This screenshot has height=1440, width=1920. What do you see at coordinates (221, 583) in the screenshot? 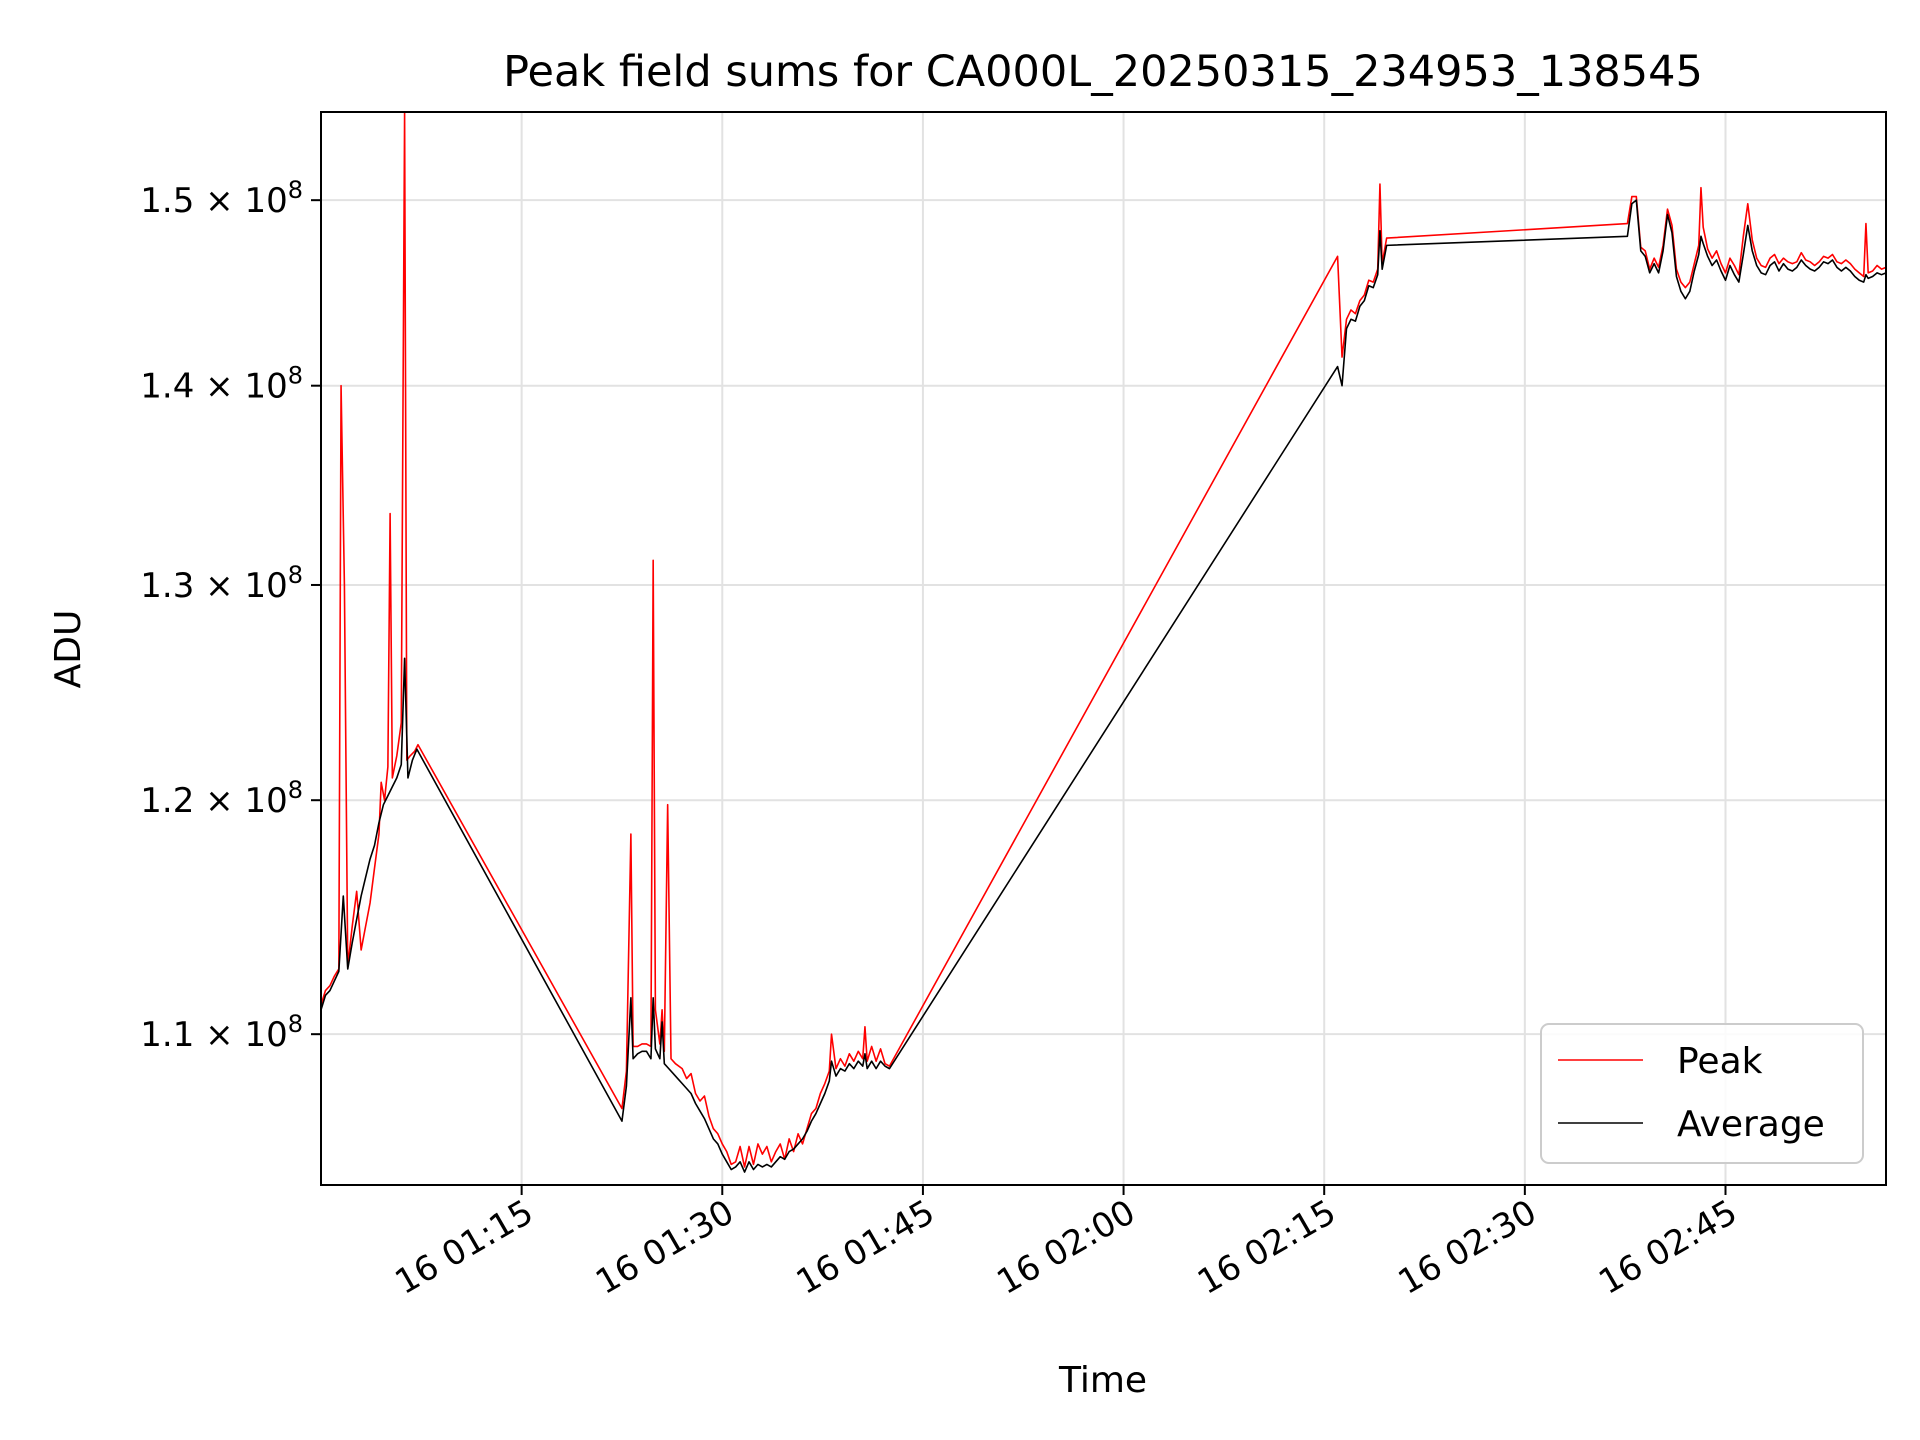
I see `y-tick-label: 1.3 × 108` at bounding box center [221, 583].